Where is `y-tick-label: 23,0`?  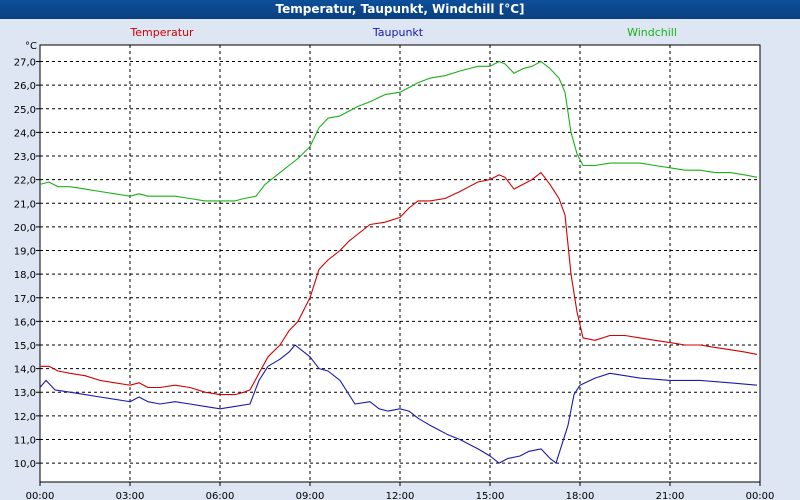
y-tick-label: 23,0 is located at coordinates (25, 157).